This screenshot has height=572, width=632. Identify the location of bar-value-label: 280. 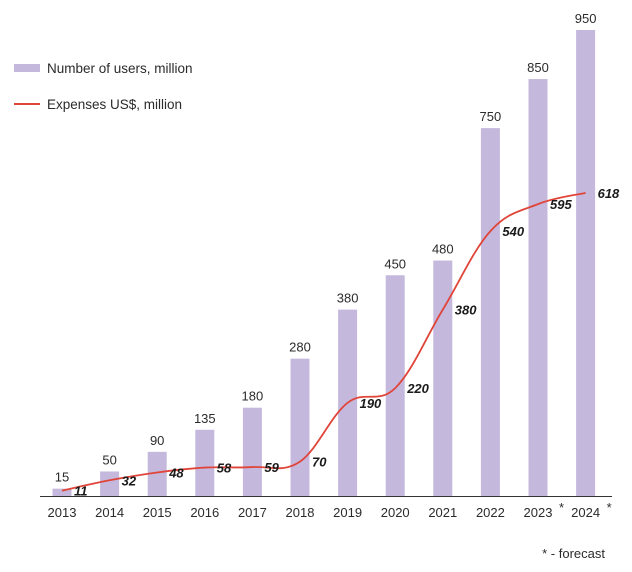
(300, 347).